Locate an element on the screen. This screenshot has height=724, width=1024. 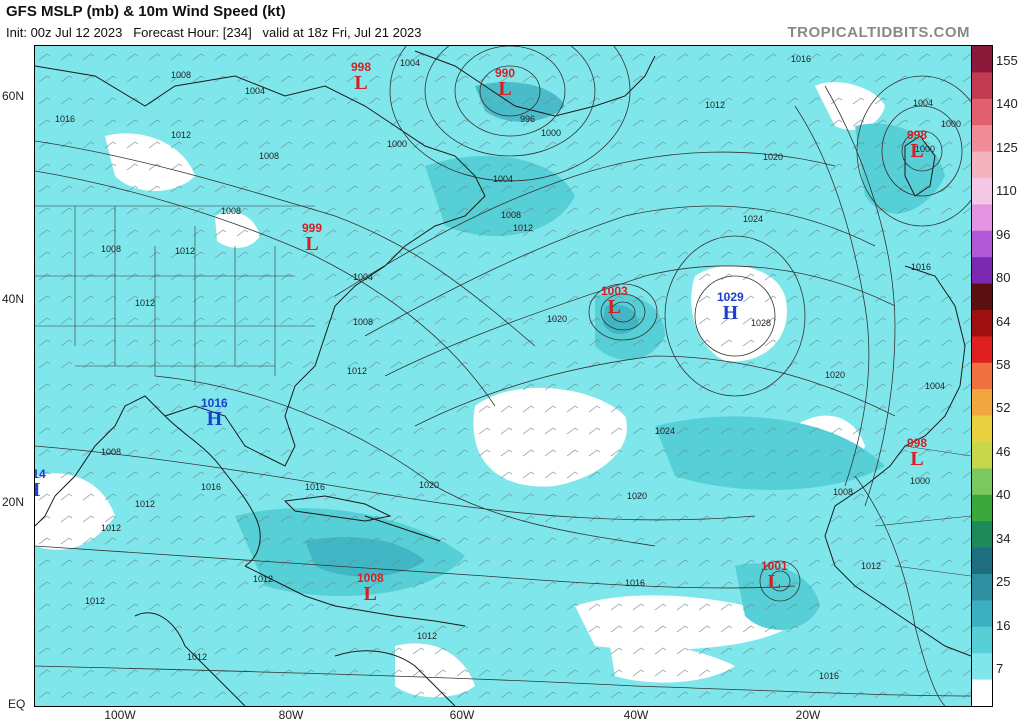
lat-label-60n: 60N is located at coordinates (13, 96).